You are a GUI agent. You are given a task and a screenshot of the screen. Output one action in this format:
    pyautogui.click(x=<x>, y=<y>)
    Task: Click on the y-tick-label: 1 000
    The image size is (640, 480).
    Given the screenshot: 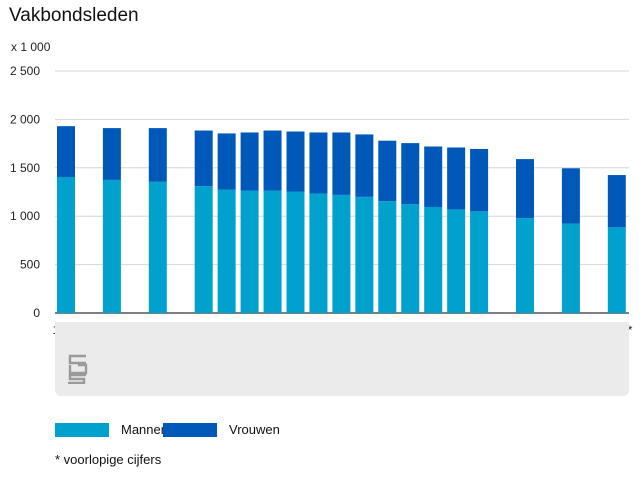 What is the action you would take?
    pyautogui.click(x=25, y=216)
    